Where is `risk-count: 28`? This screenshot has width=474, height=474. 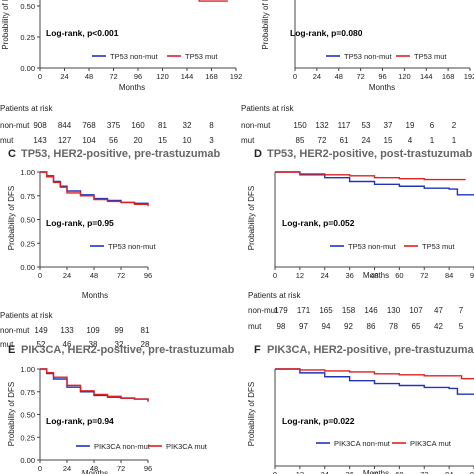 risk-count: 28 is located at coordinates (145, 344).